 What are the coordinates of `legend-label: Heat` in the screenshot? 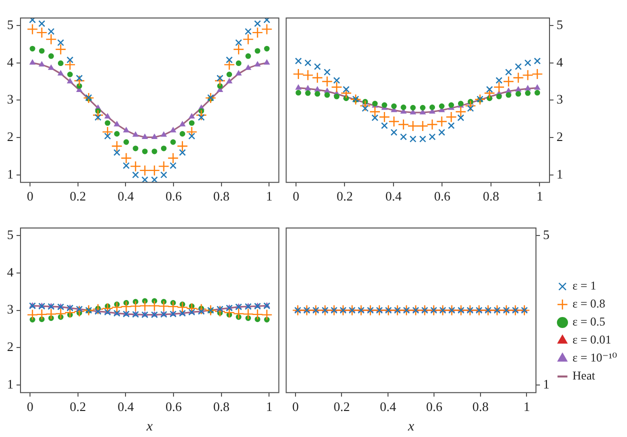 It's located at (584, 375).